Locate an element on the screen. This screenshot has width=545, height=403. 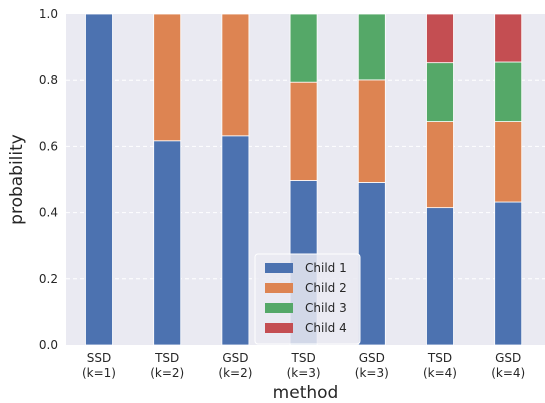
x-tick-label: TSD (k=3) is located at coordinates (304, 365).